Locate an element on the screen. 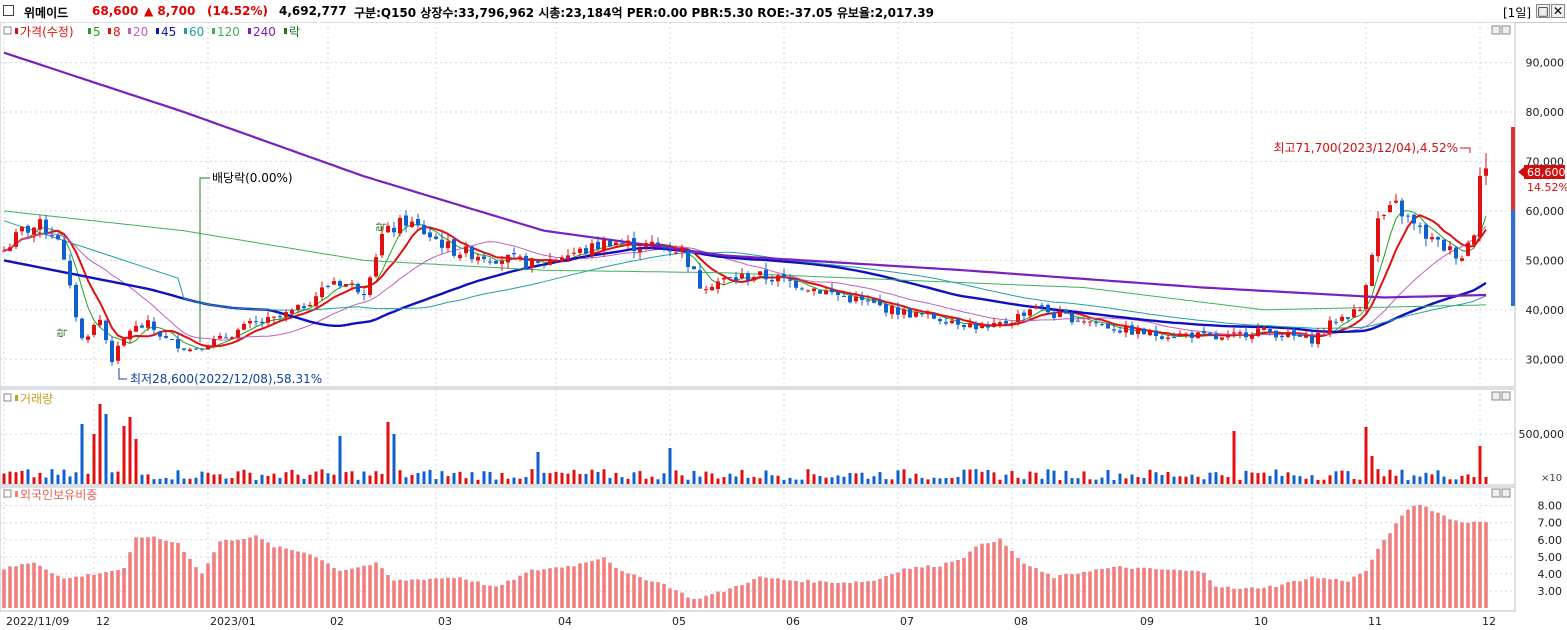 This screenshot has width=1567, height=630. restore-icon: □ is located at coordinates (1543, 11).